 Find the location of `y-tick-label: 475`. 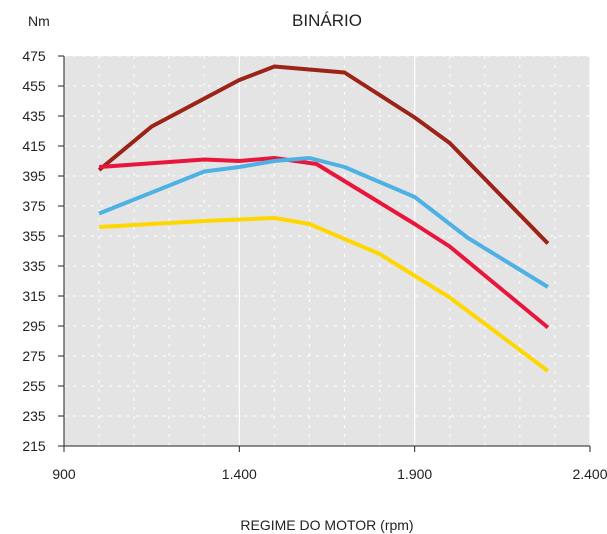

y-tick-label: 475 is located at coordinates (34, 56).